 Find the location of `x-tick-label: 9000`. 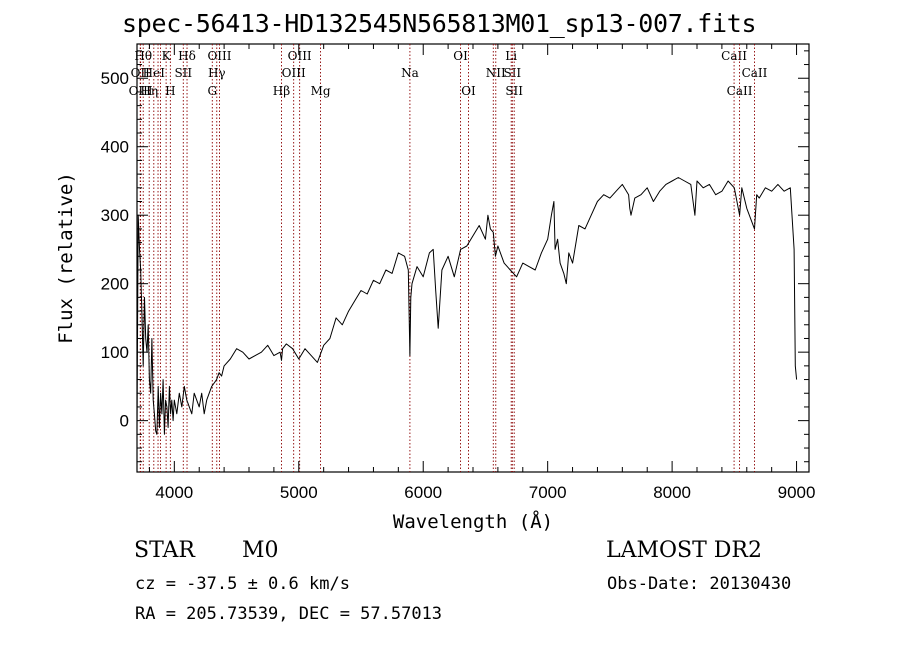

x-tick-label: 9000 is located at coordinates (797, 492).